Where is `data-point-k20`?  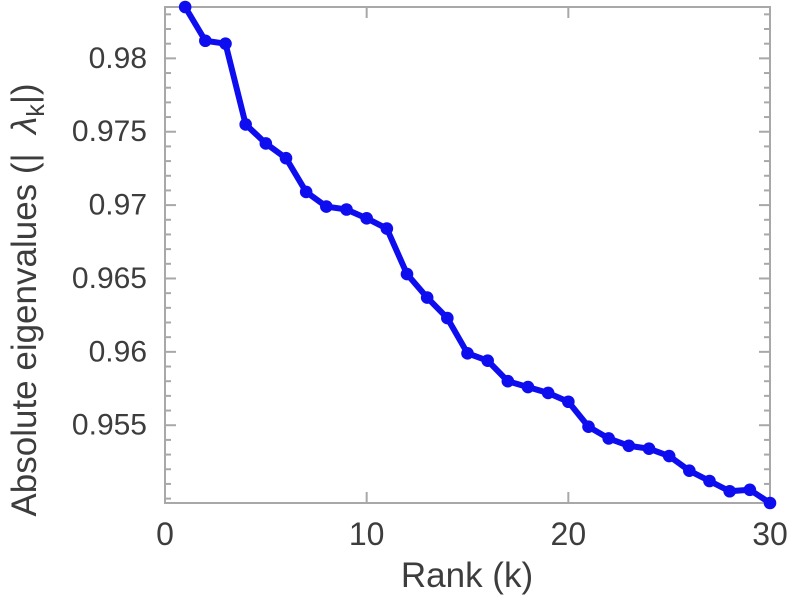
data-point-k20 is located at coordinates (568, 402).